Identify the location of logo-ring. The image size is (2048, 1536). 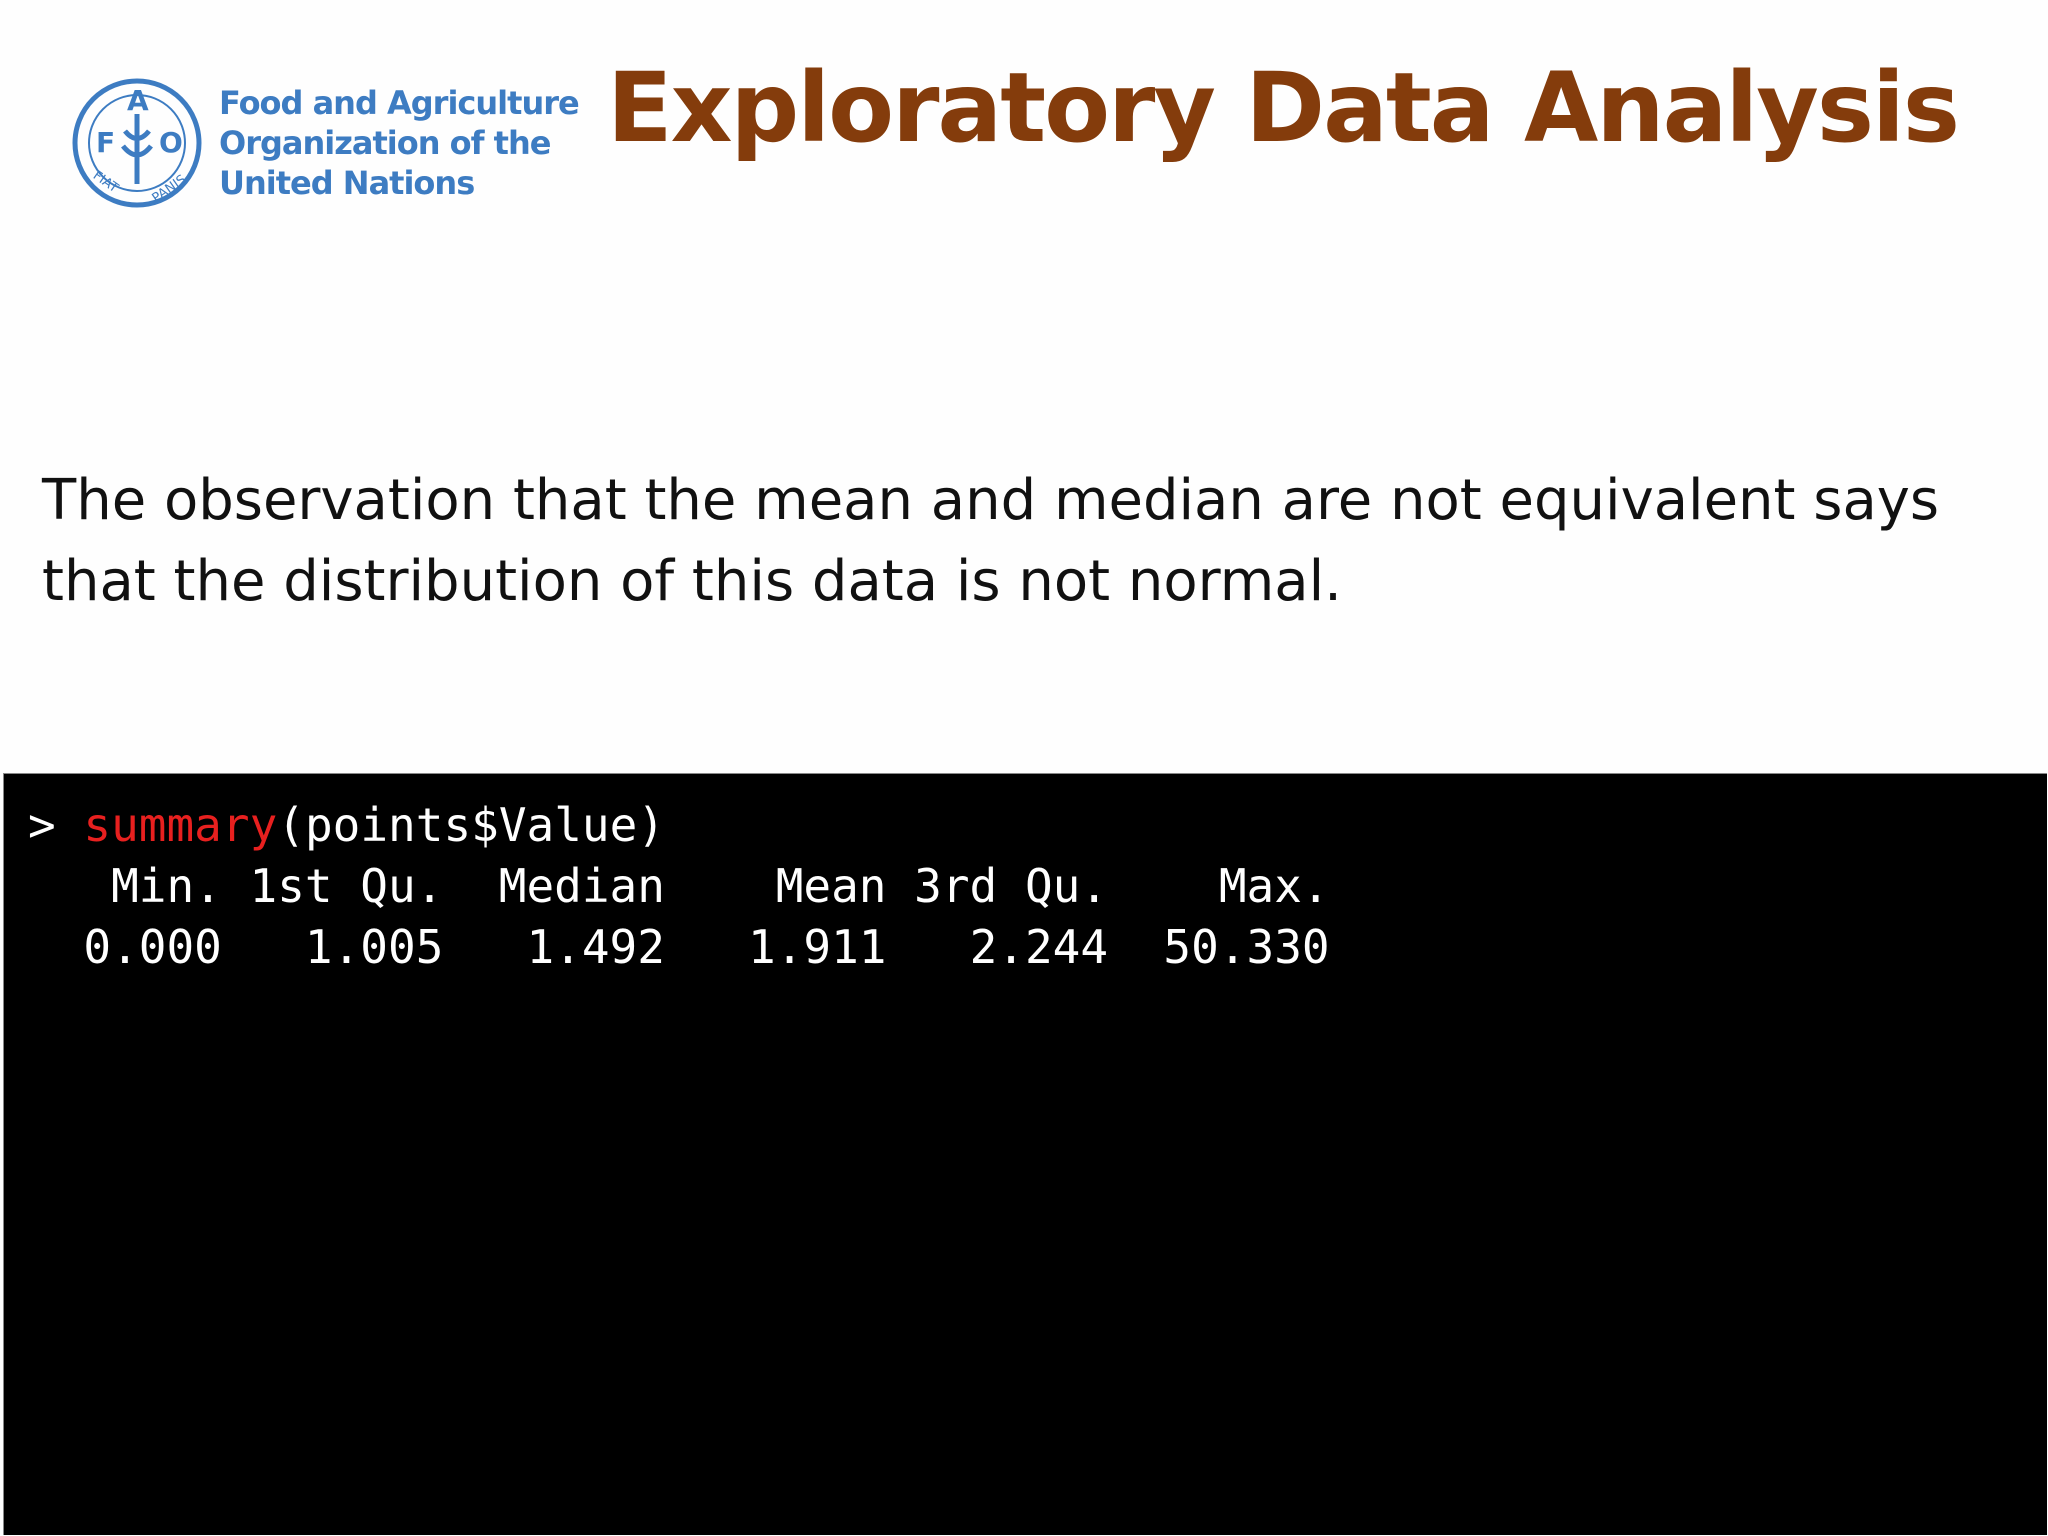
(137, 143).